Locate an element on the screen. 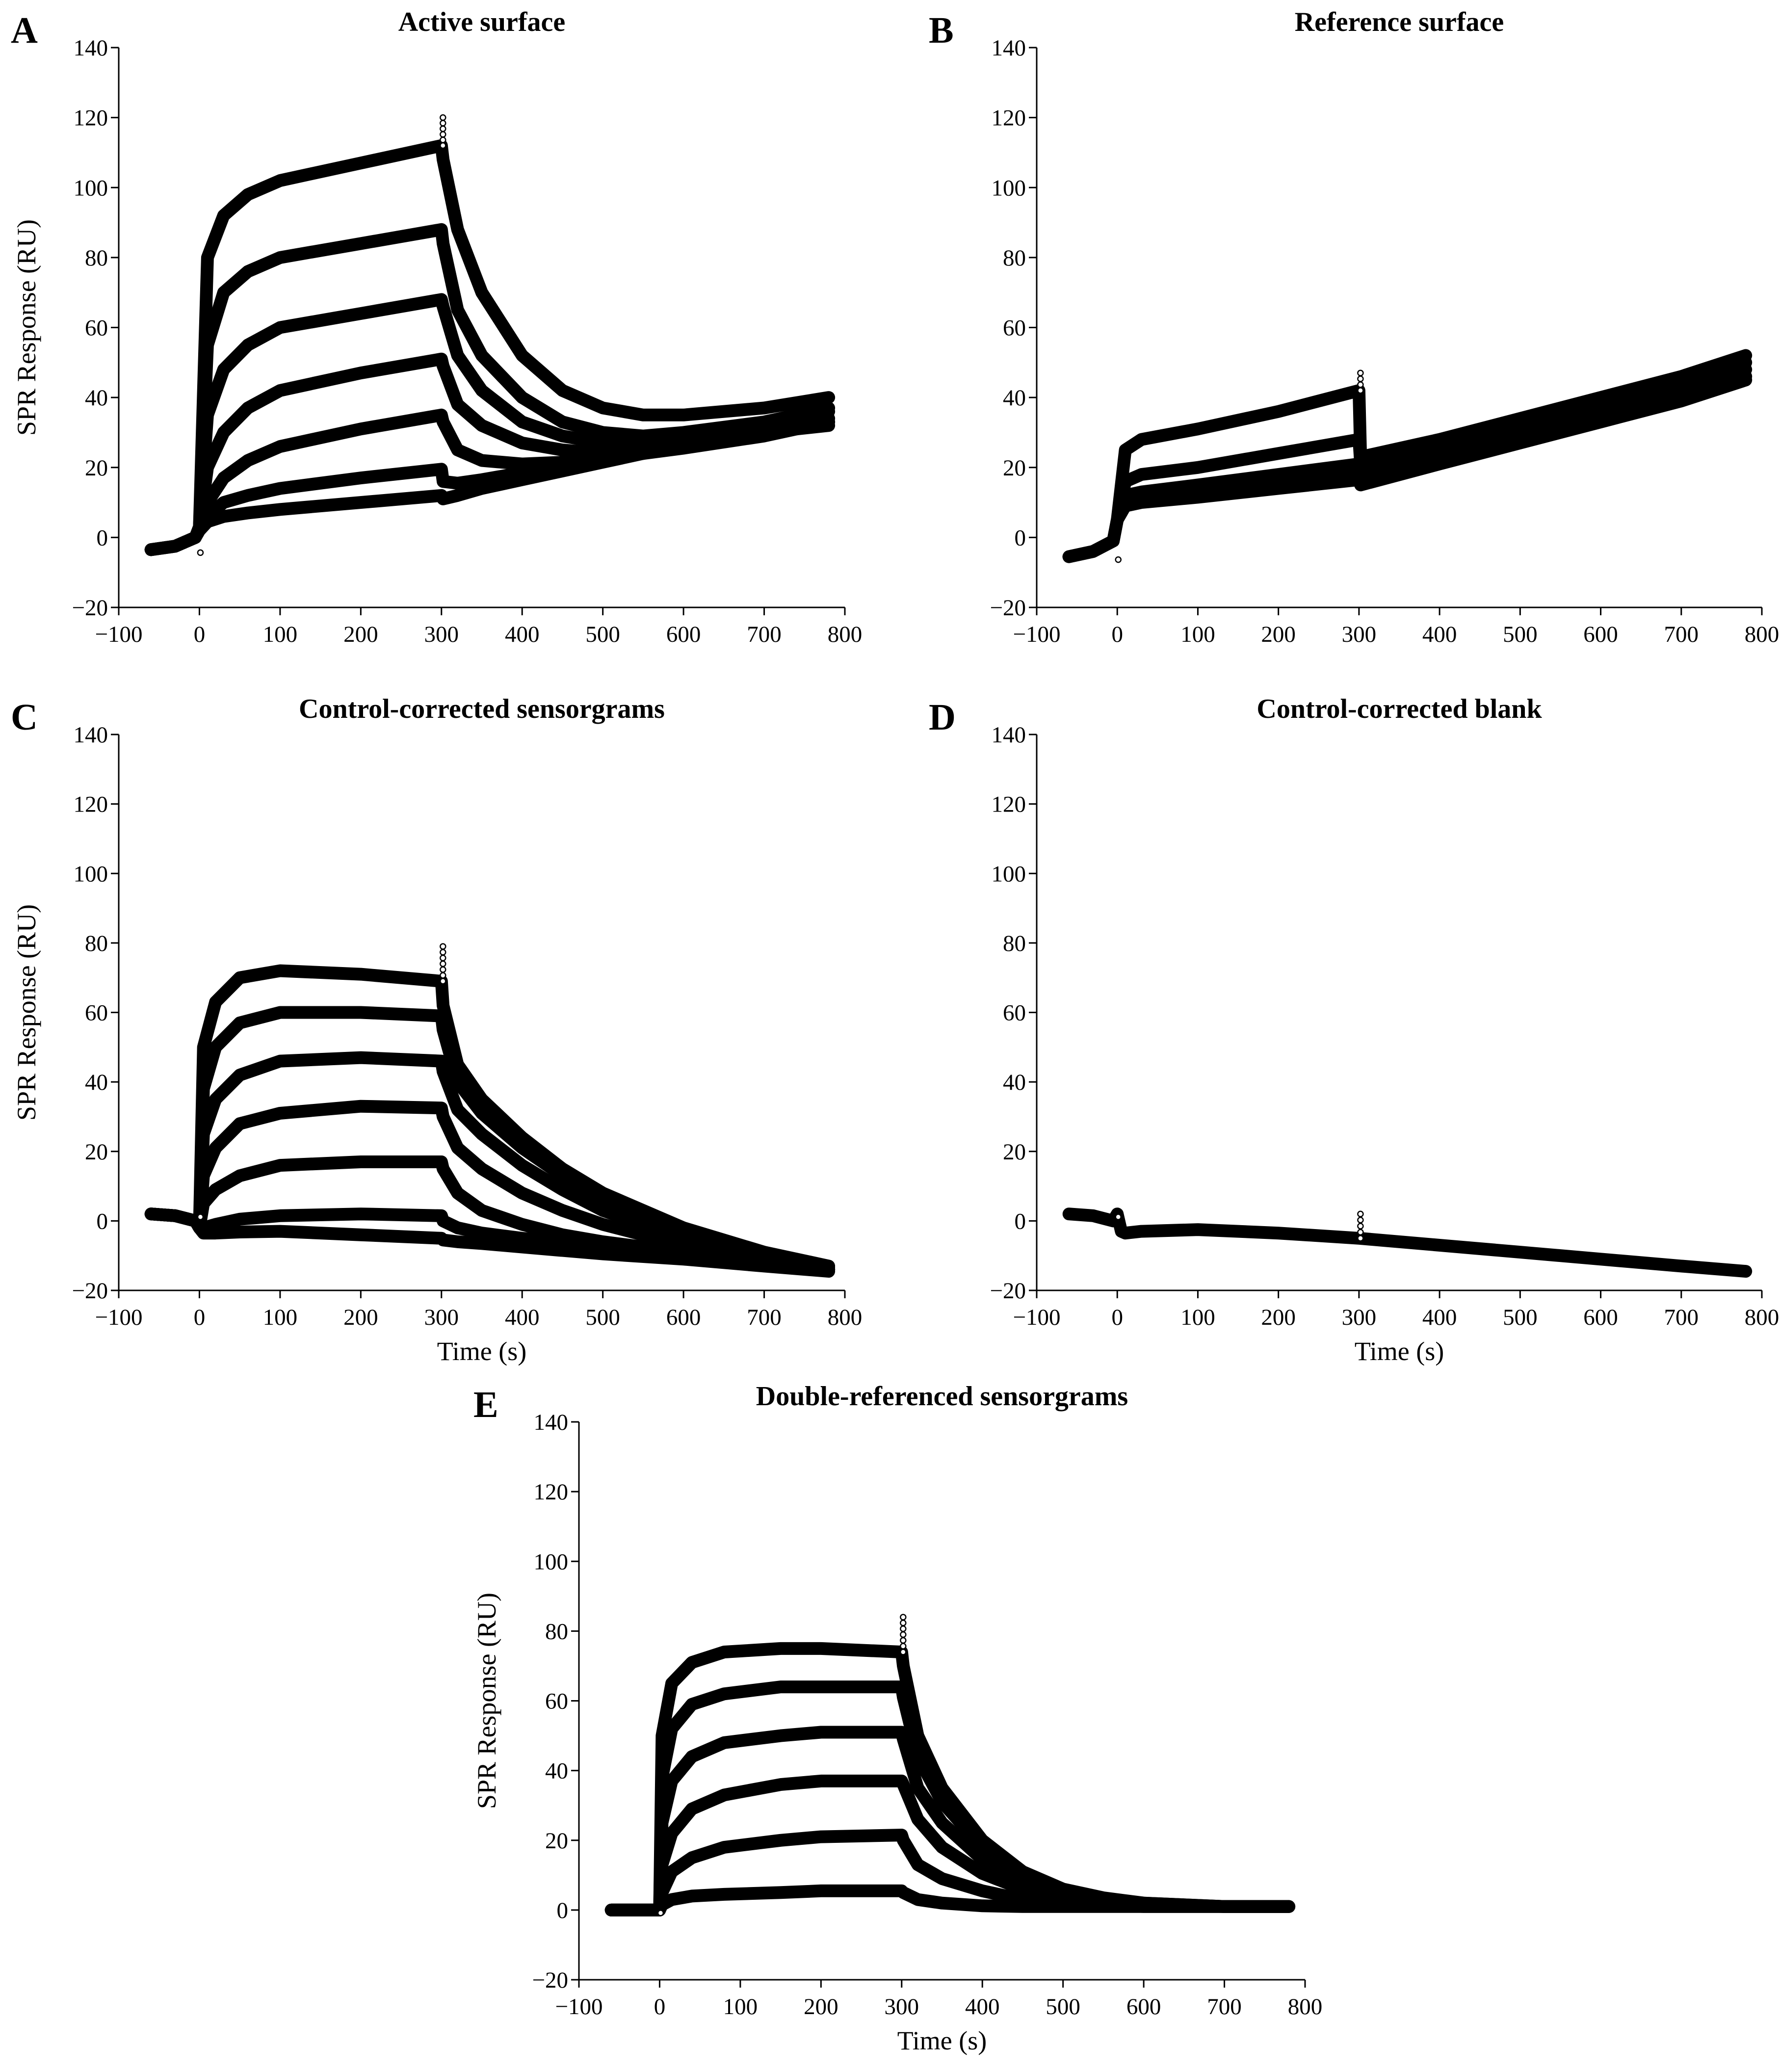  association-spike-marker is located at coordinates (200, 1216).